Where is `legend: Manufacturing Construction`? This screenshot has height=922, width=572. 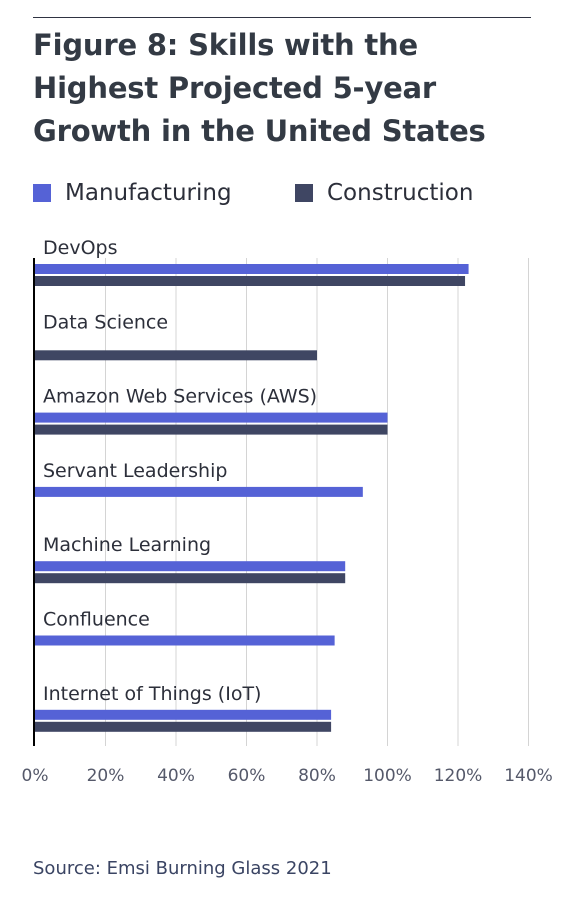
legend: Manufacturing Construction is located at coordinates (293, 193).